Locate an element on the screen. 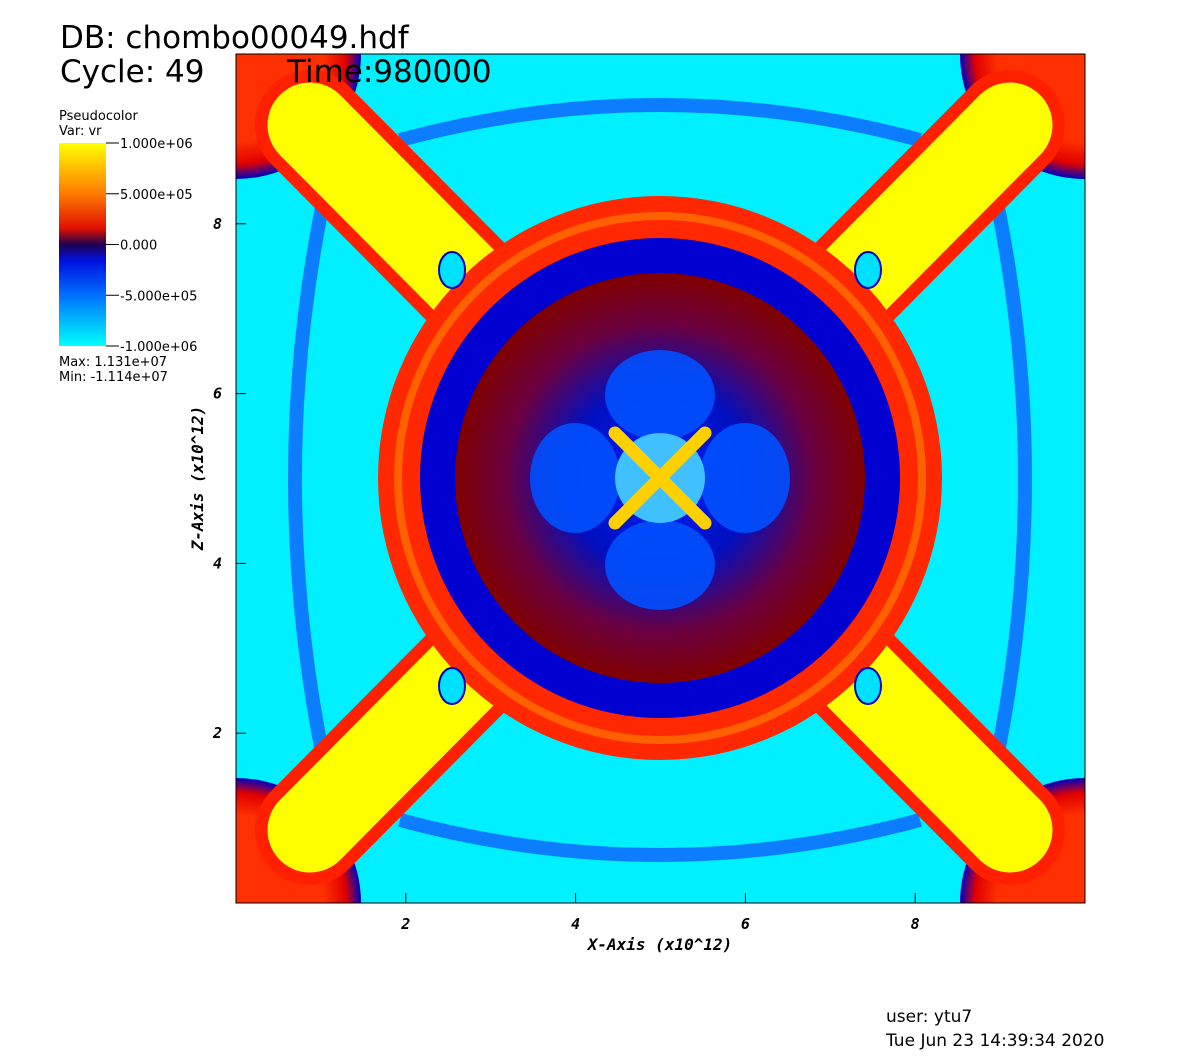  y-axis-title: Z-Axis (x10^12) is located at coordinates (197, 479).